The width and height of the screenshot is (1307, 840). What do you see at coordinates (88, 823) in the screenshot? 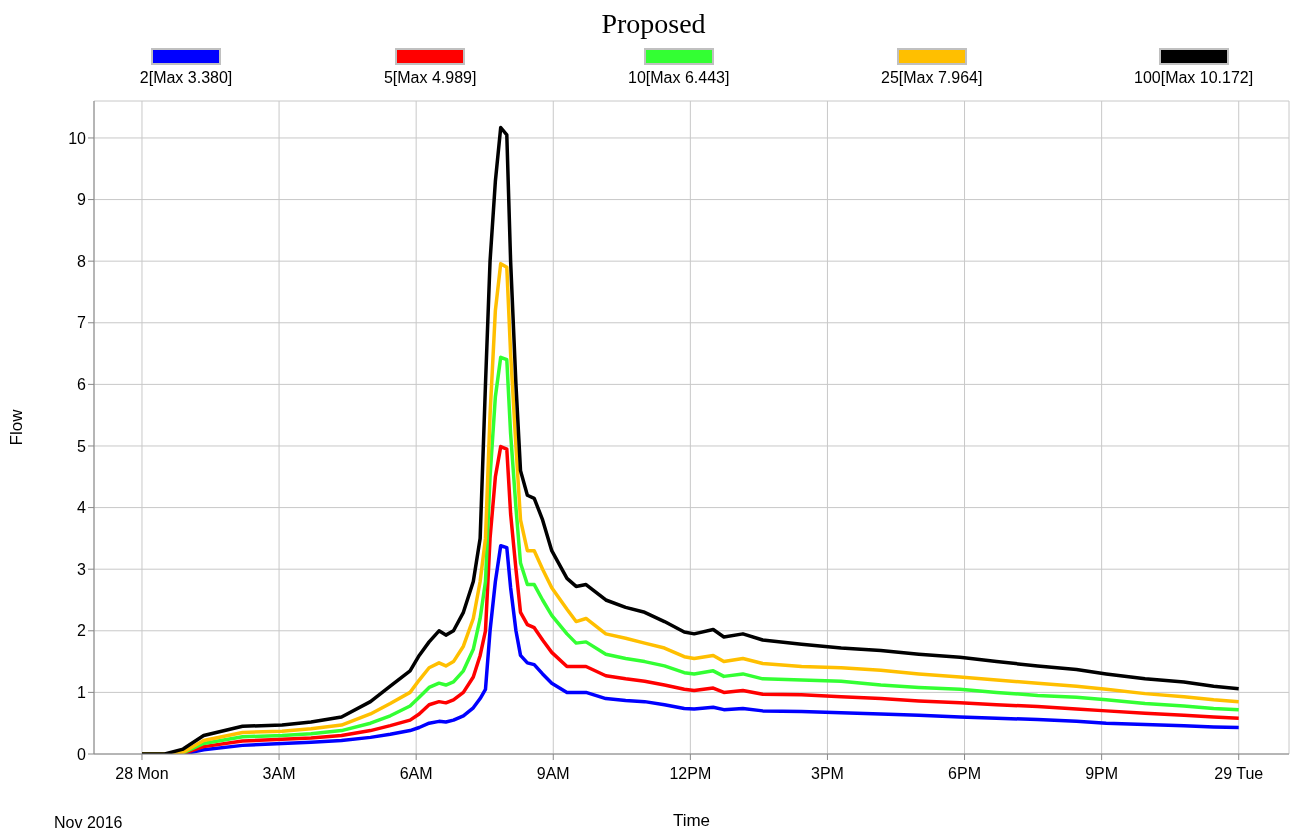
I see `text: Nov 2016` at bounding box center [88, 823].